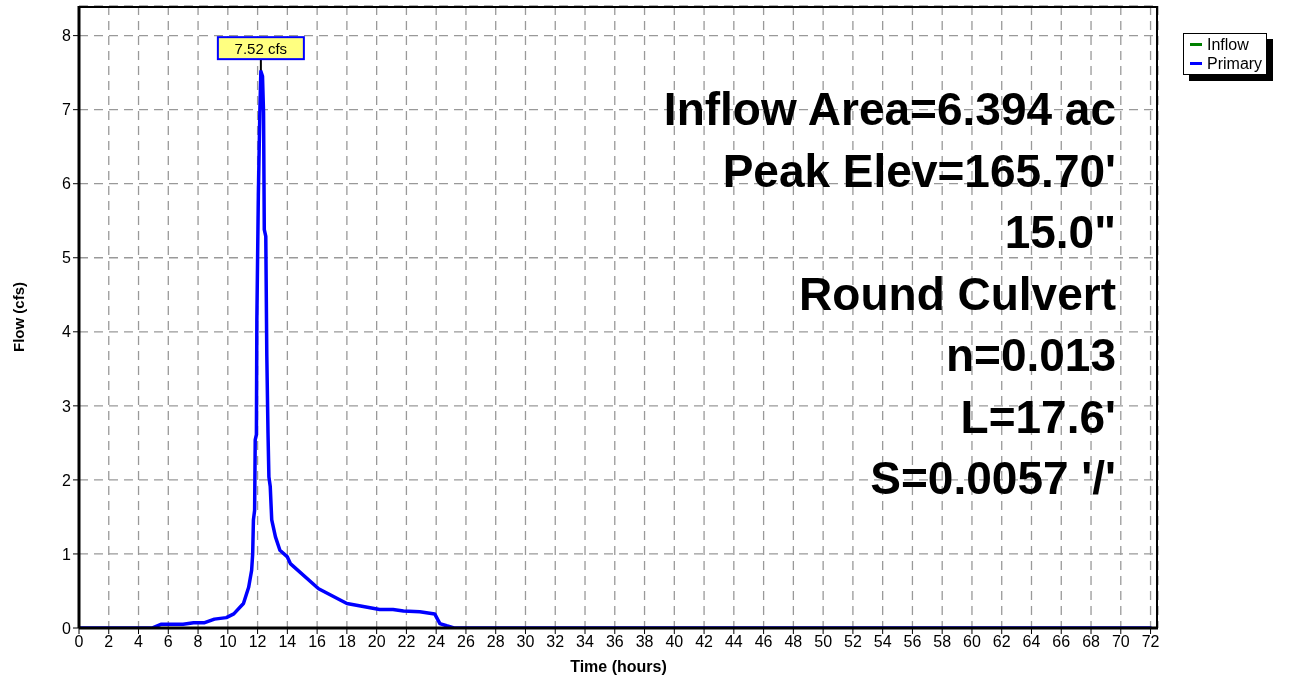  Describe the element at coordinates (763, 642) in the screenshot. I see `x-tick-label: 46` at that location.